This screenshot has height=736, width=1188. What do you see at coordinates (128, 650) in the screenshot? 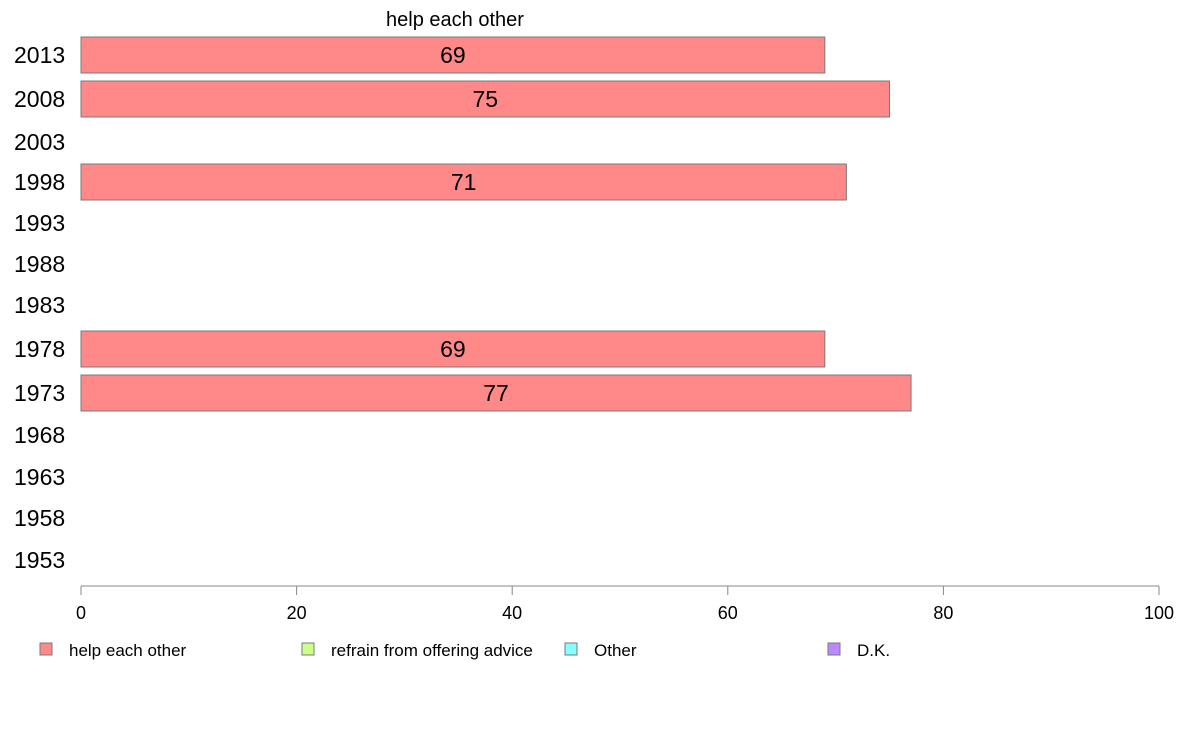
I see `legend-label-0: help each other` at bounding box center [128, 650].